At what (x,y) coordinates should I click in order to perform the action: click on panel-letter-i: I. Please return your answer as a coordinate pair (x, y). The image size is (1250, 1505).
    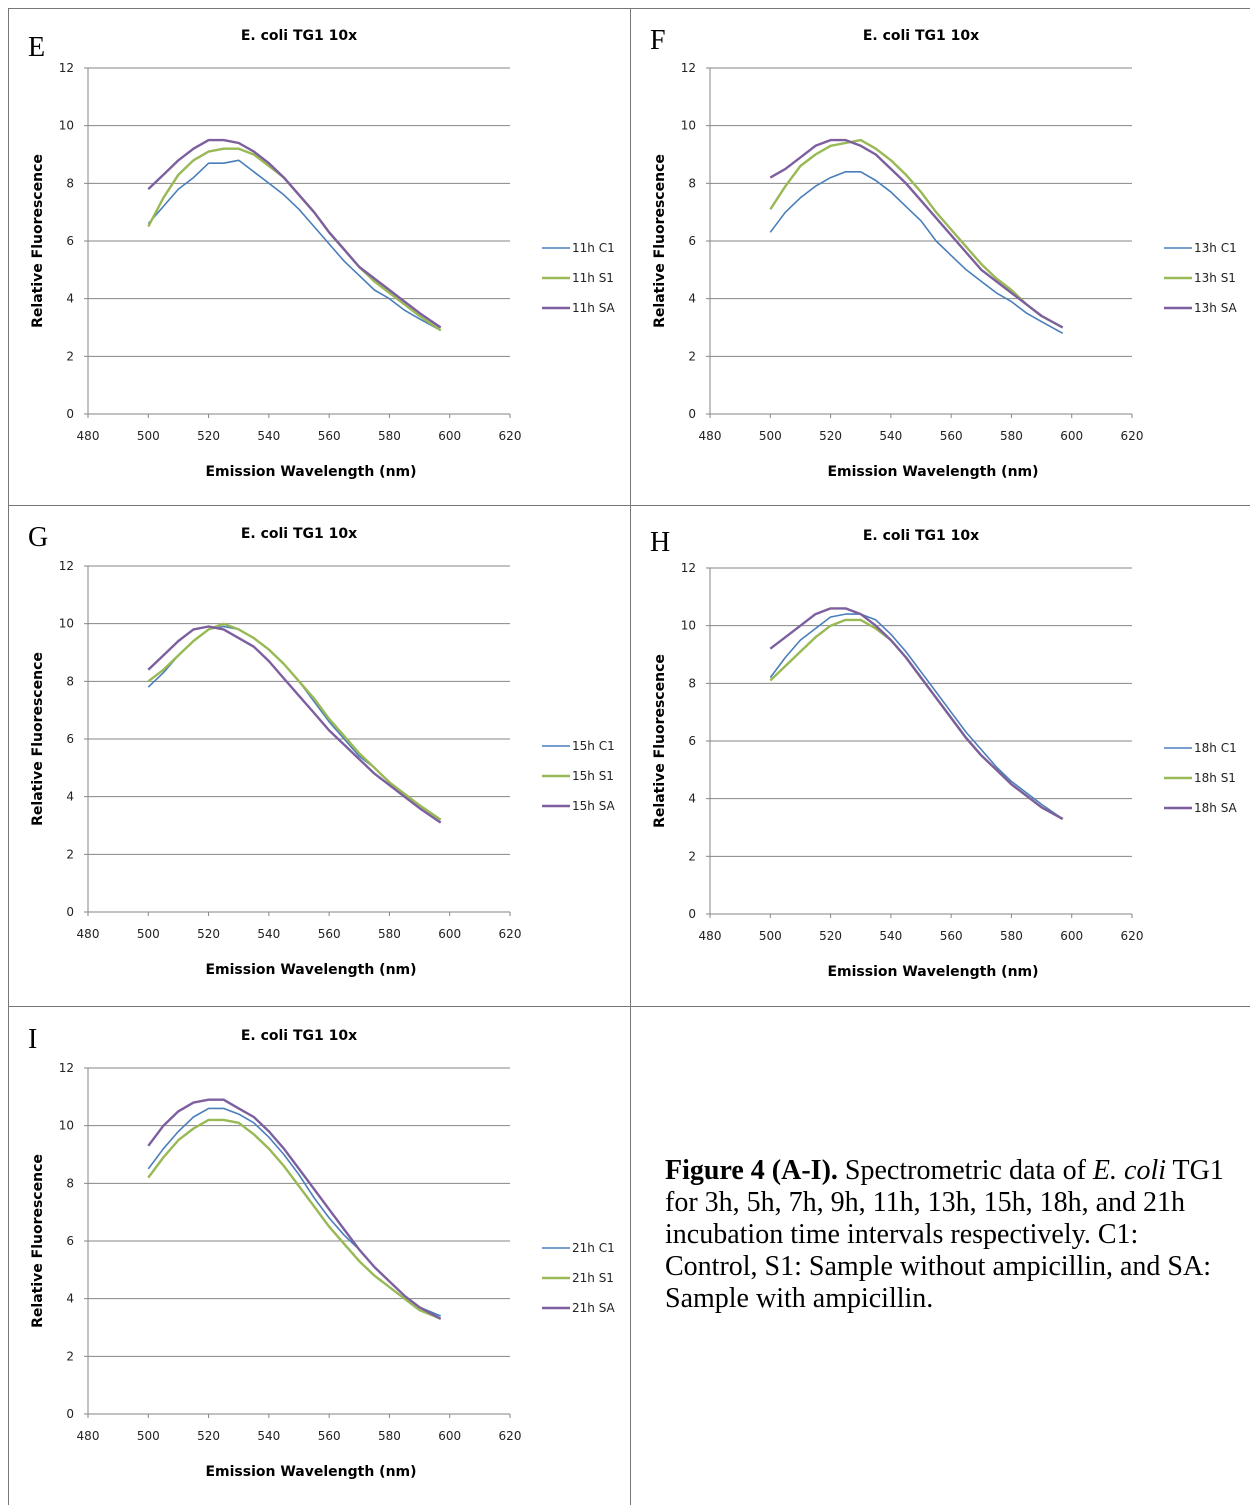
    Looking at the image, I should click on (33, 1039).